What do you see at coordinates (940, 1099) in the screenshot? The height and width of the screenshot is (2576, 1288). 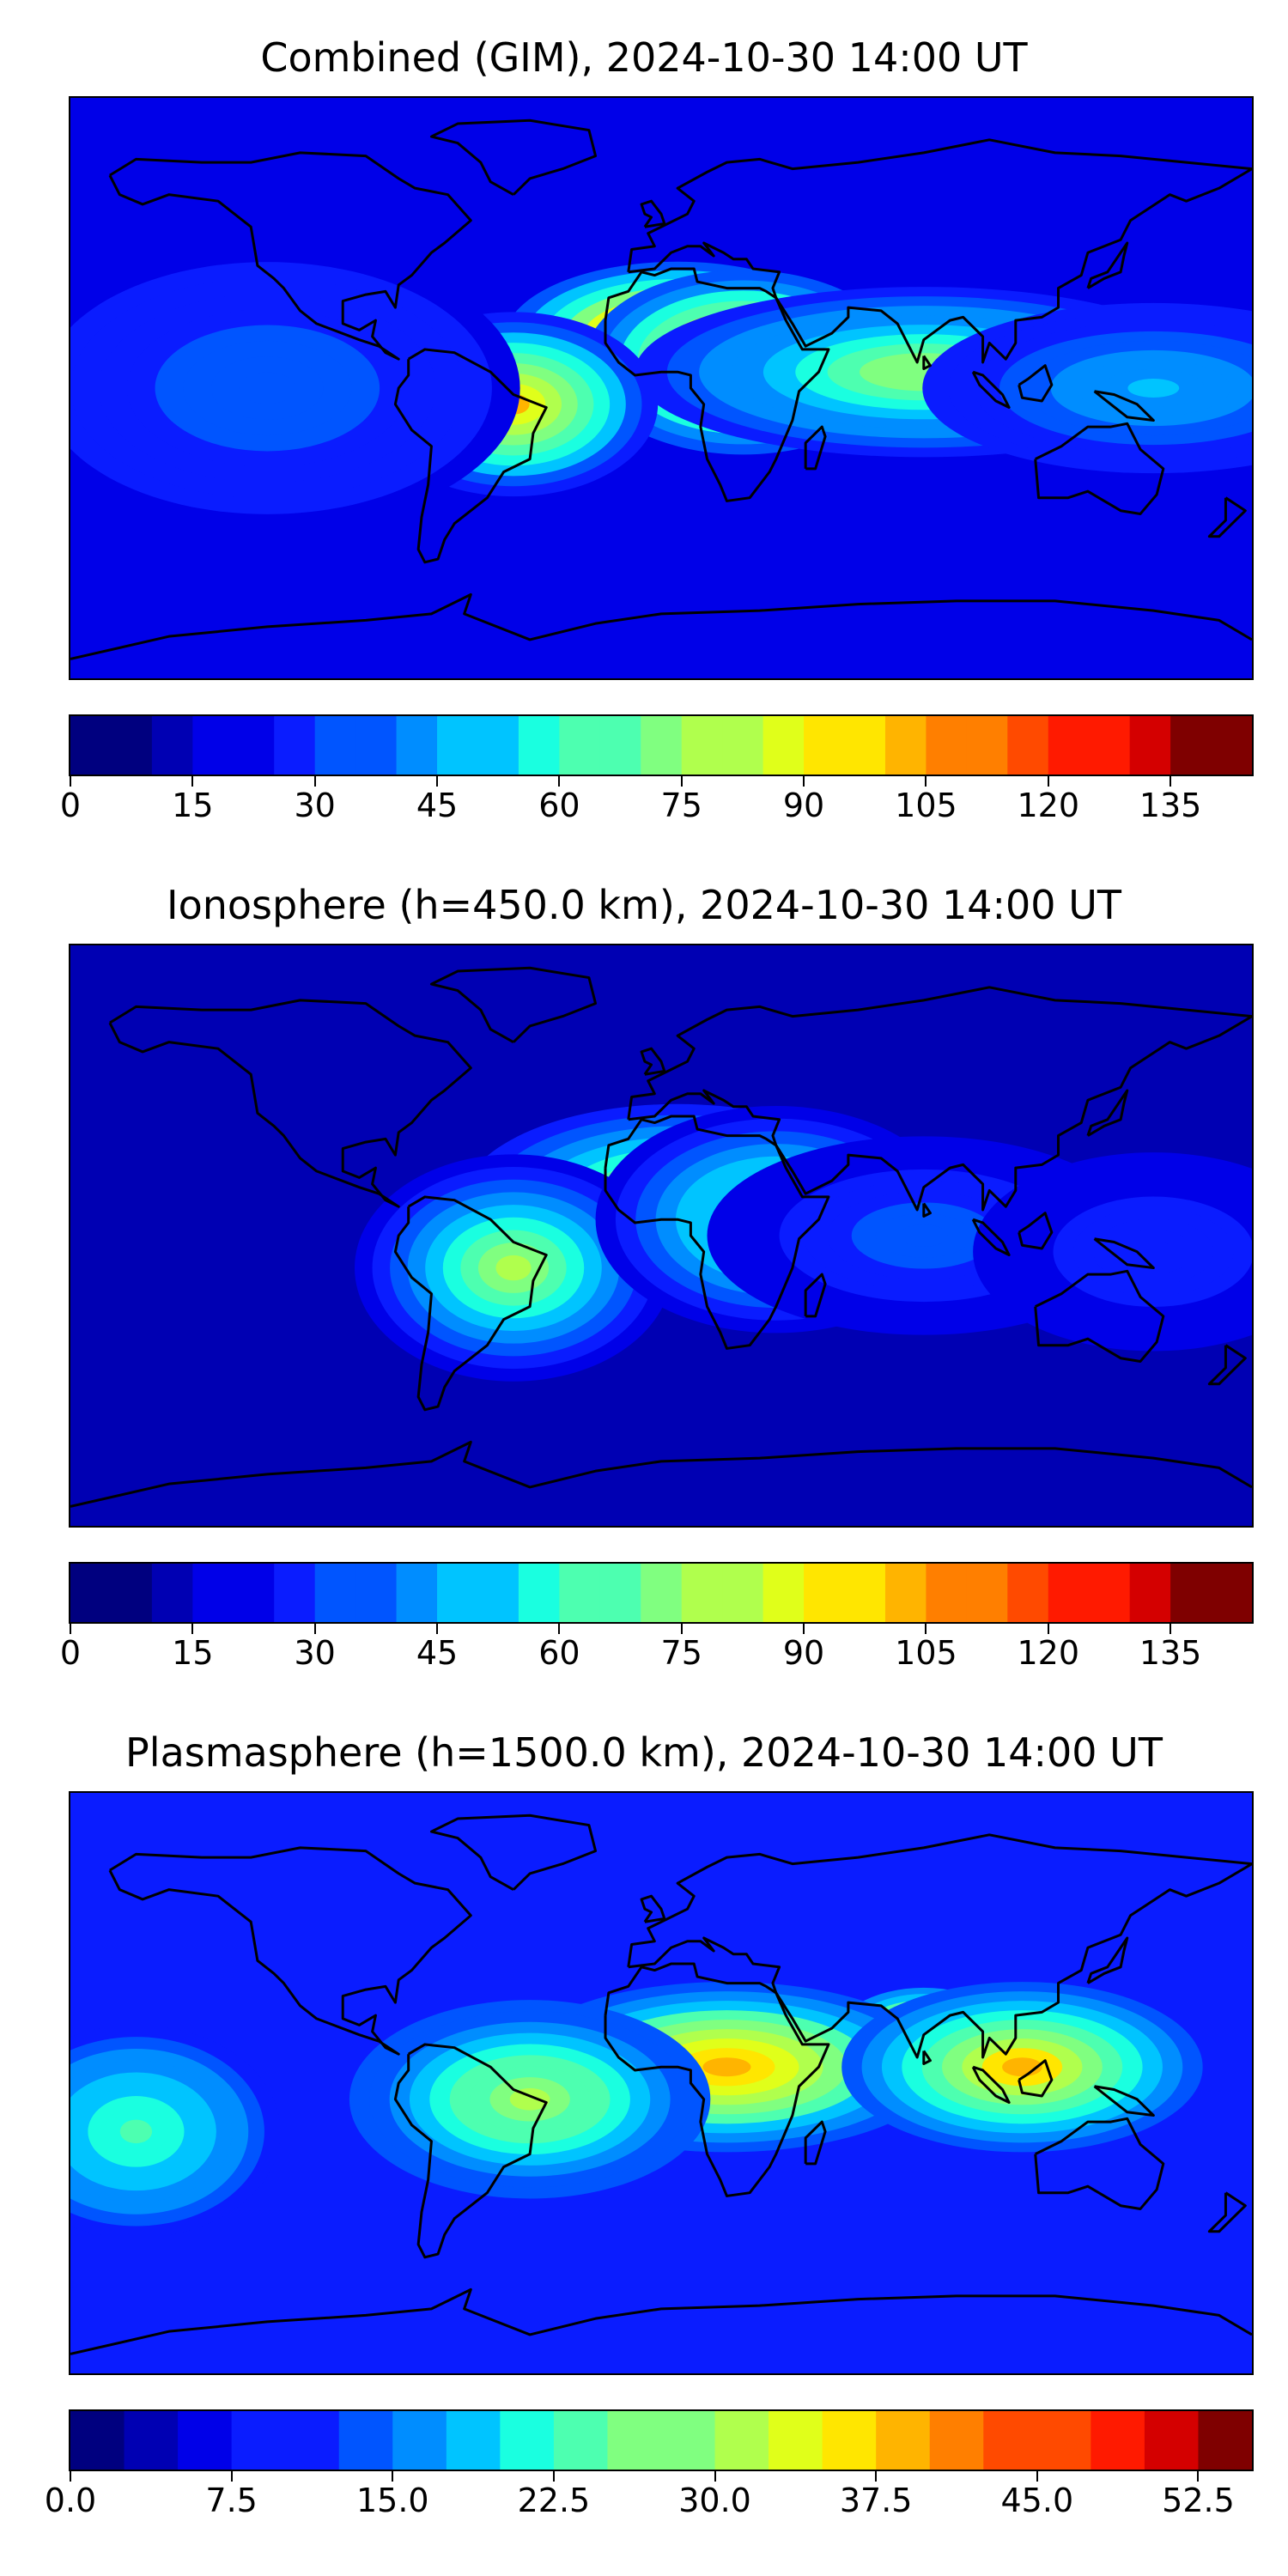 I see `coastline-eurasia` at bounding box center [940, 1099].